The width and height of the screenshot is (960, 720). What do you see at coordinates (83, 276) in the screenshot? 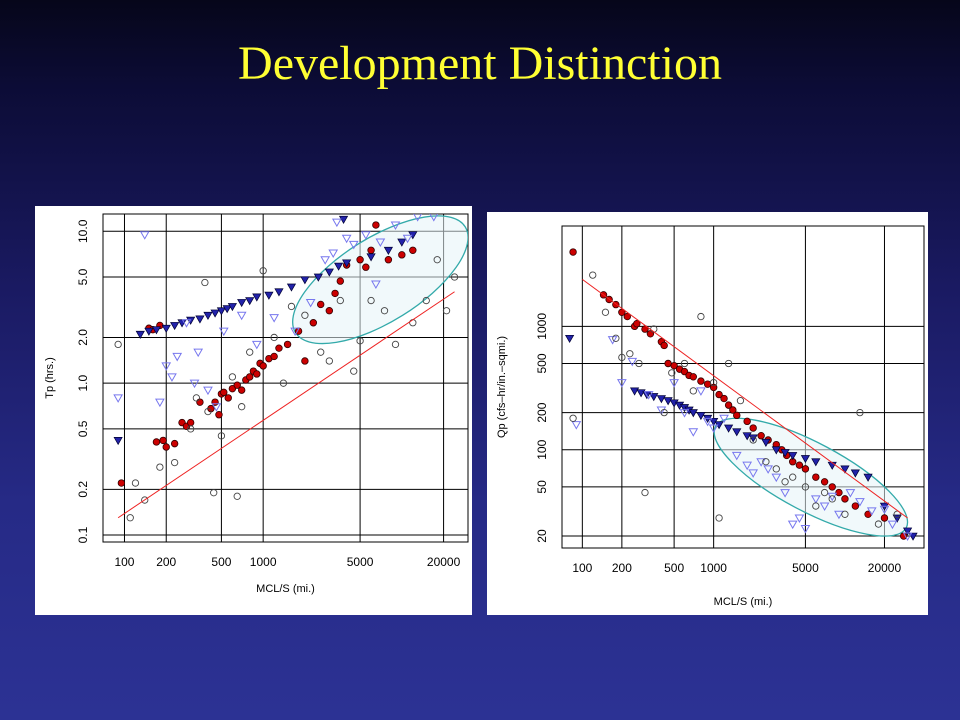
I see `y-tick-label: 5.0` at bounding box center [83, 276].